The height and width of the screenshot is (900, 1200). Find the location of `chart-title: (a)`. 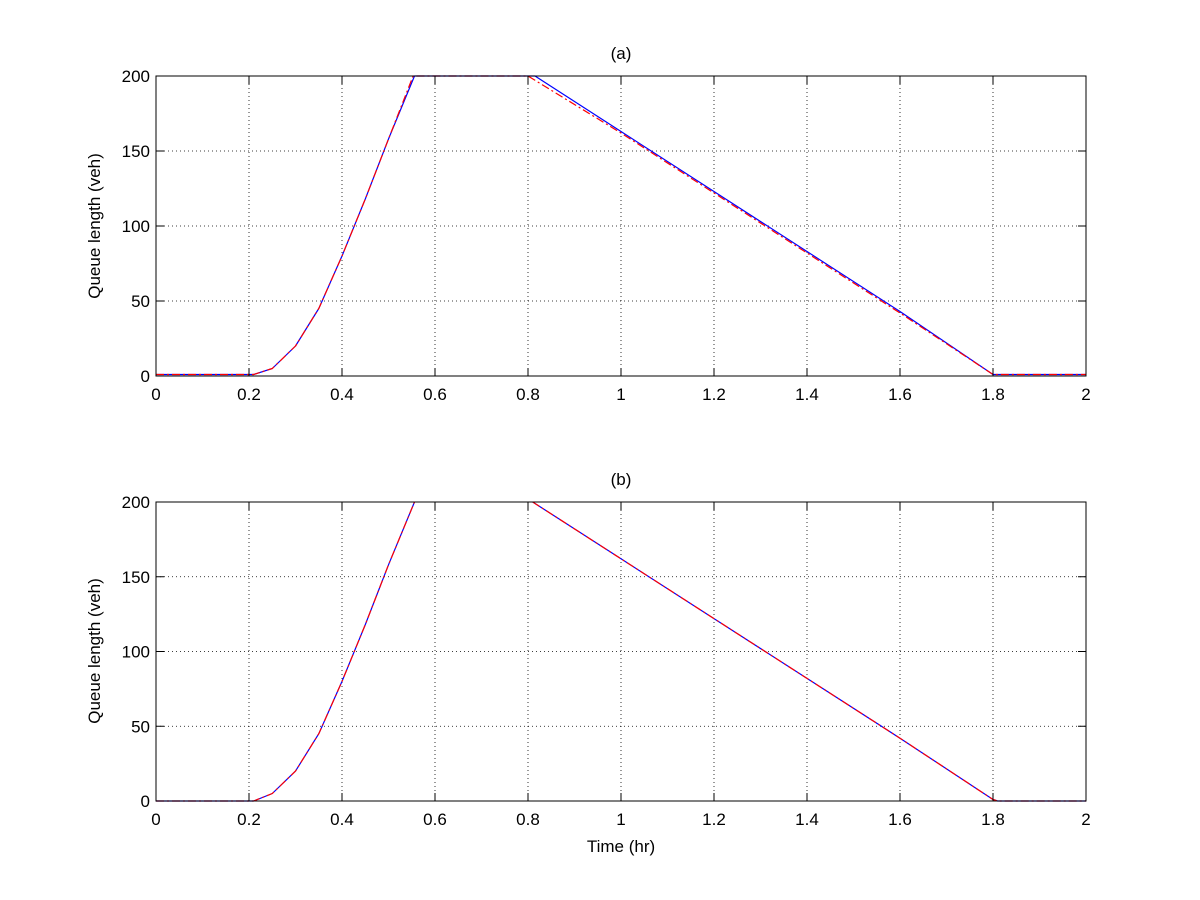

chart-title: (a) is located at coordinates (621, 53).